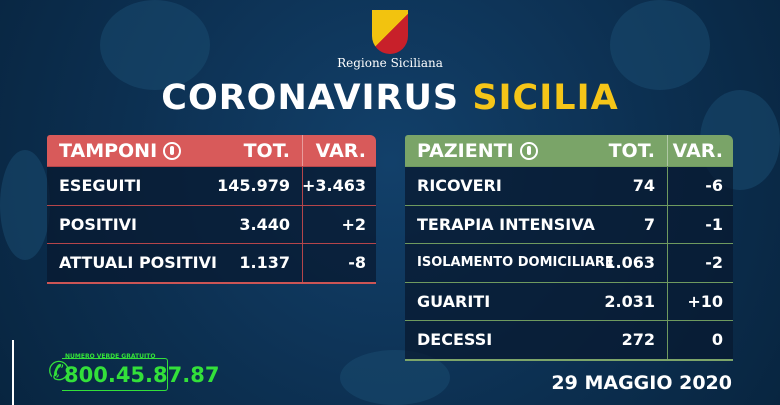  What do you see at coordinates (700, 301) in the screenshot?
I see `row-var: +10` at bounding box center [700, 301].